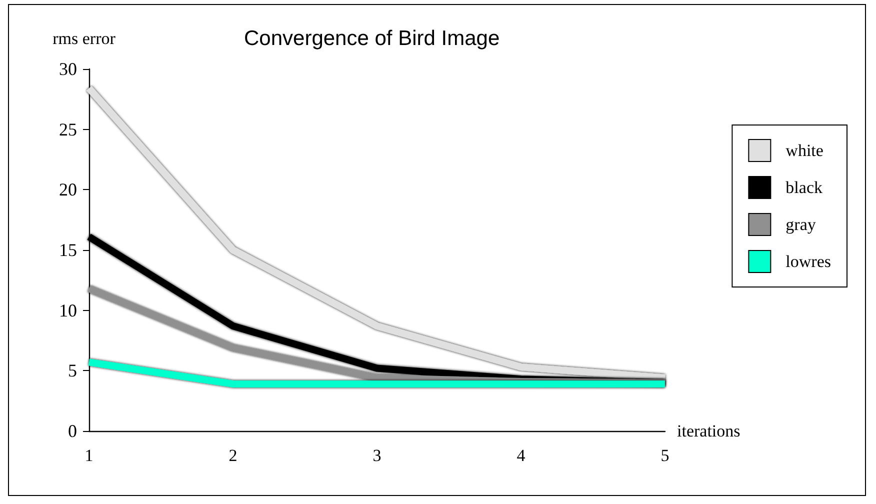 The height and width of the screenshot is (504, 876). What do you see at coordinates (805, 150) in the screenshot?
I see `legend-label: white` at bounding box center [805, 150].